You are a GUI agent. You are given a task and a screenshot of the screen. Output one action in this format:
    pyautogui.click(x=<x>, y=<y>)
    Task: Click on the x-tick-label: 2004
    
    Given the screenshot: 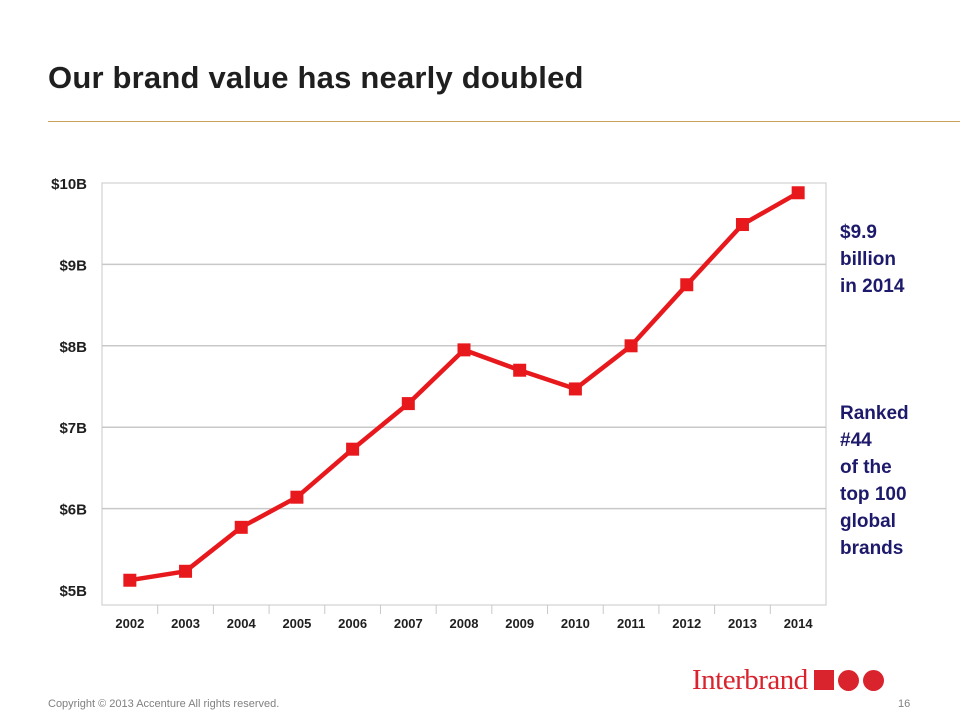 What is the action you would take?
    pyautogui.click(x=242, y=623)
    